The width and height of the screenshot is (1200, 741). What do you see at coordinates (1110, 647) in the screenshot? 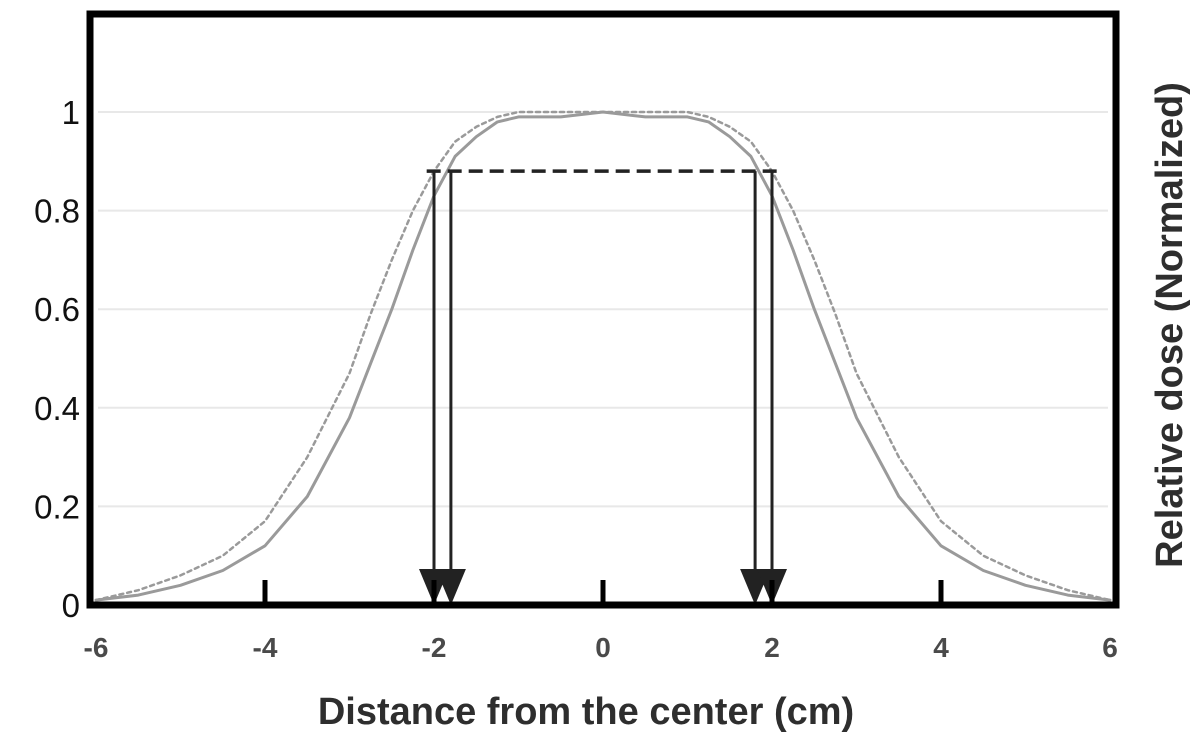
I see `x-tick-label-6: 6` at bounding box center [1110, 647].